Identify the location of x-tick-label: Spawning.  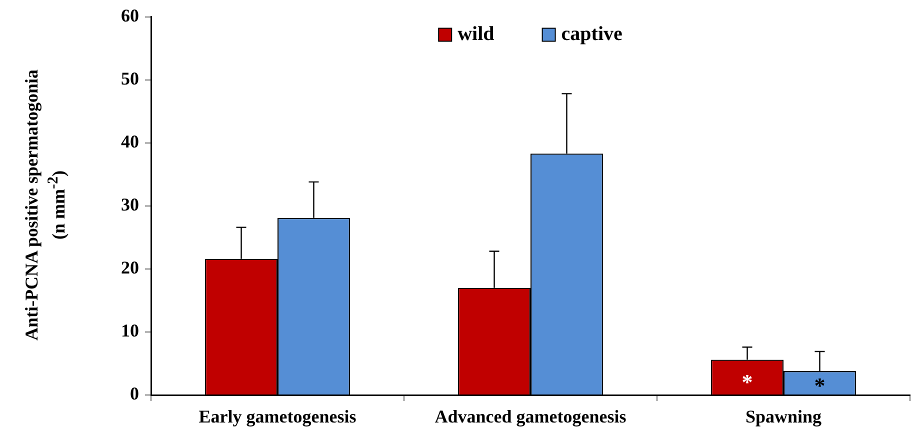
(783, 416).